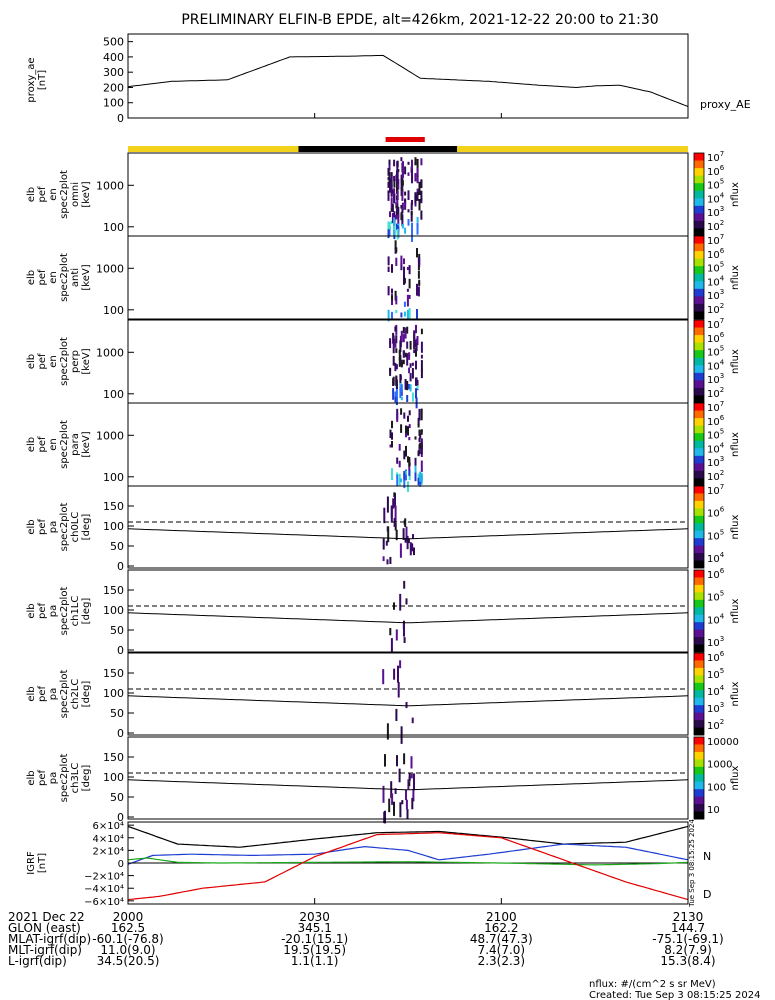  Describe the element at coordinates (707, 856) in the screenshot. I see `igrf-legend-n: N` at that location.